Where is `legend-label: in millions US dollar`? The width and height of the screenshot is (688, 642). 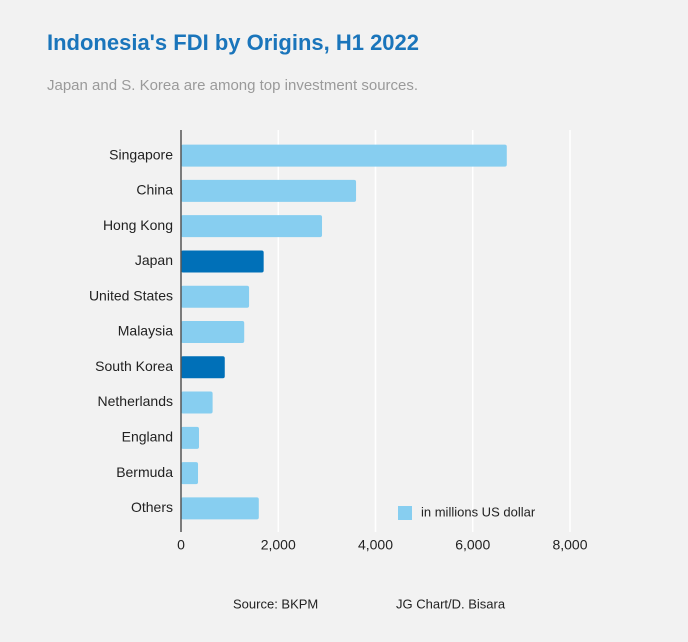
legend-label: in millions US dollar is located at coordinates (478, 511).